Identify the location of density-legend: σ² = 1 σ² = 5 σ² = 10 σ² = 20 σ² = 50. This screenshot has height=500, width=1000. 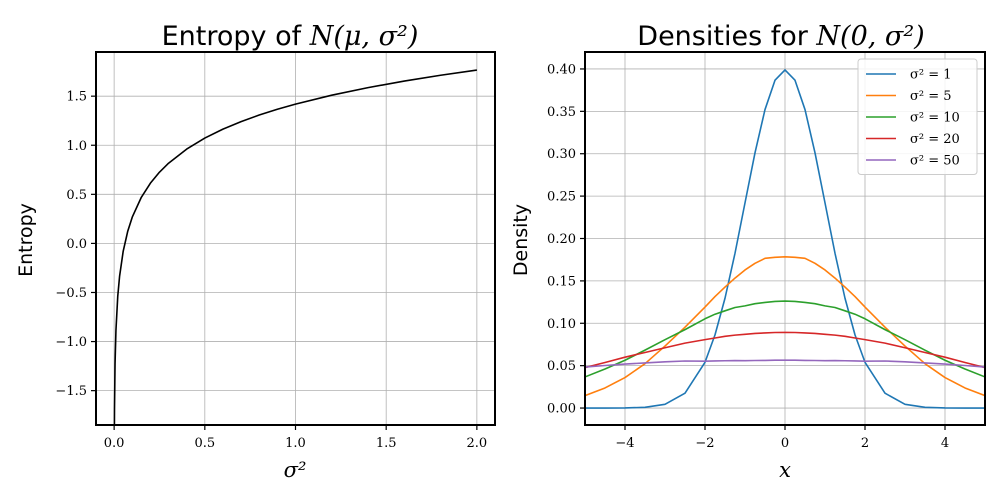
(917, 116).